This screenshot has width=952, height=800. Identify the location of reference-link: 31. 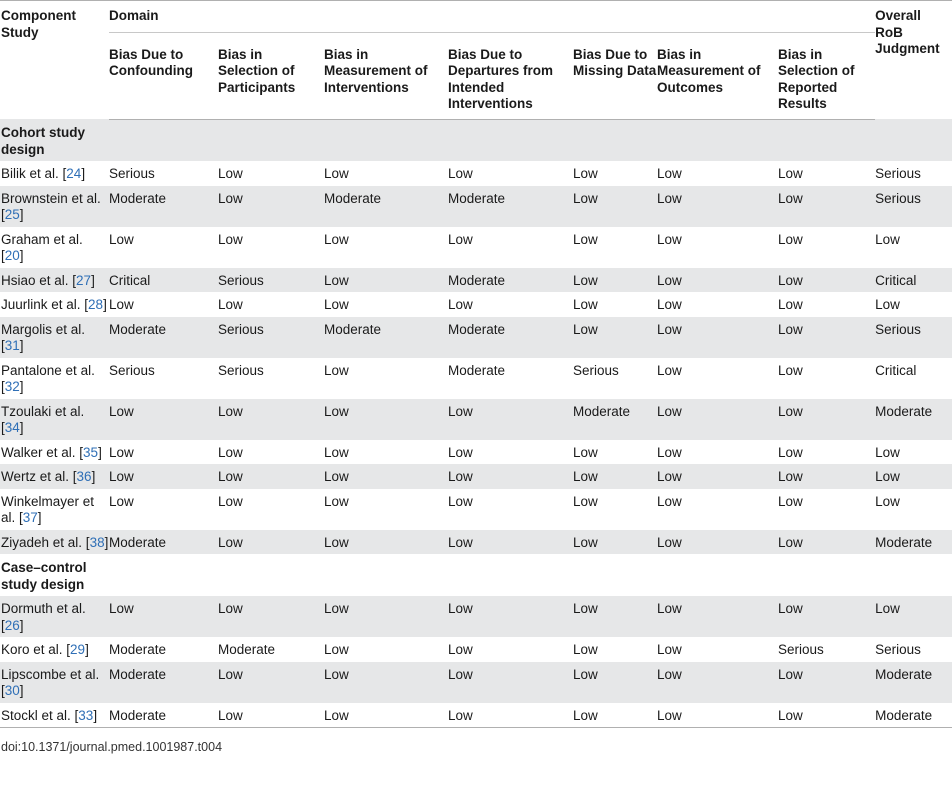
(12, 345).